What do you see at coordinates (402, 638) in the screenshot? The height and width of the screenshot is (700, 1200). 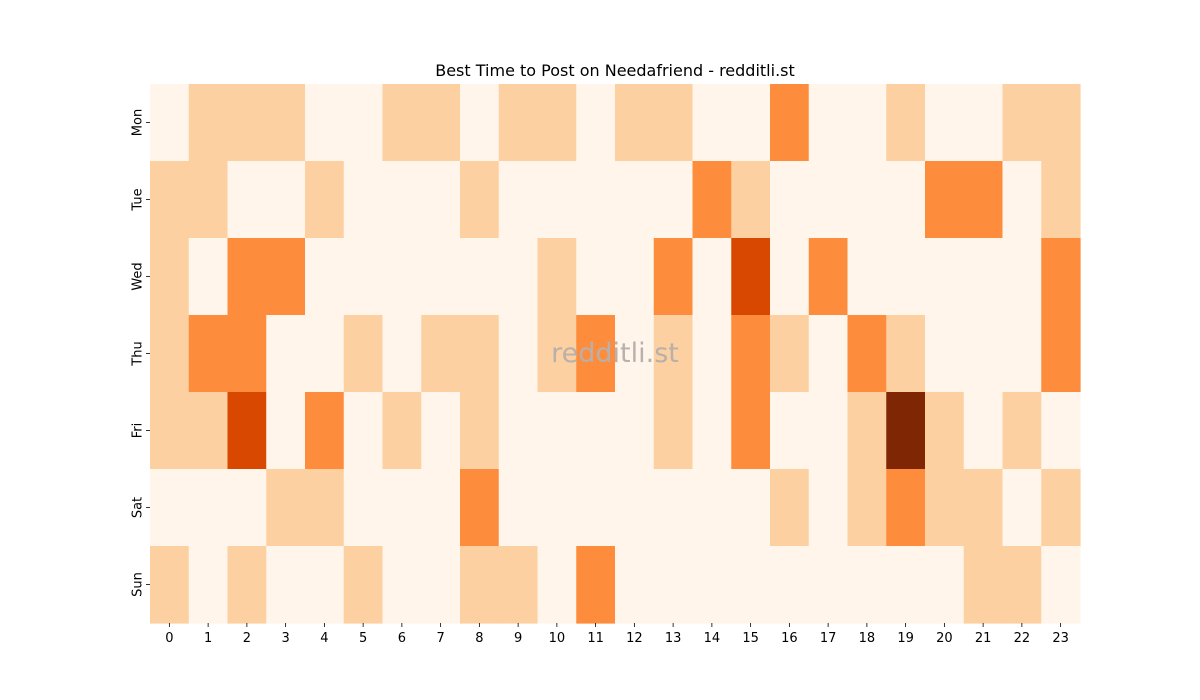 I see `x-tick-label: 6` at bounding box center [402, 638].